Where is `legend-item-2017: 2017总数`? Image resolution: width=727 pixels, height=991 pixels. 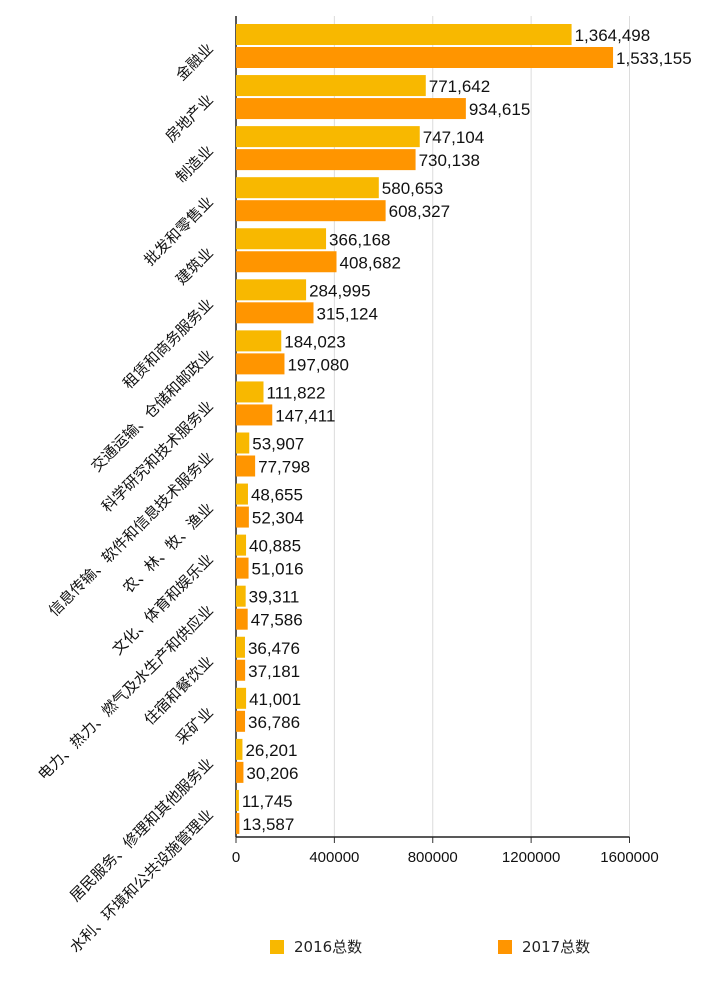
legend-item-2017: 2017总数 is located at coordinates (544, 946).